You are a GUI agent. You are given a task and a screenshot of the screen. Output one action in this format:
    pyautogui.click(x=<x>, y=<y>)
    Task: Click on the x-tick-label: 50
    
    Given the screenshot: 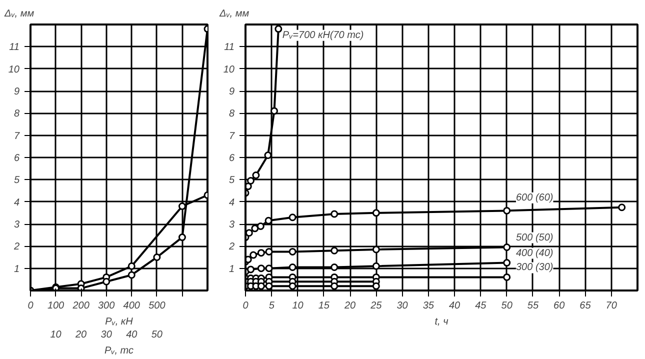 What is the action you would take?
    pyautogui.click(x=507, y=306)
    